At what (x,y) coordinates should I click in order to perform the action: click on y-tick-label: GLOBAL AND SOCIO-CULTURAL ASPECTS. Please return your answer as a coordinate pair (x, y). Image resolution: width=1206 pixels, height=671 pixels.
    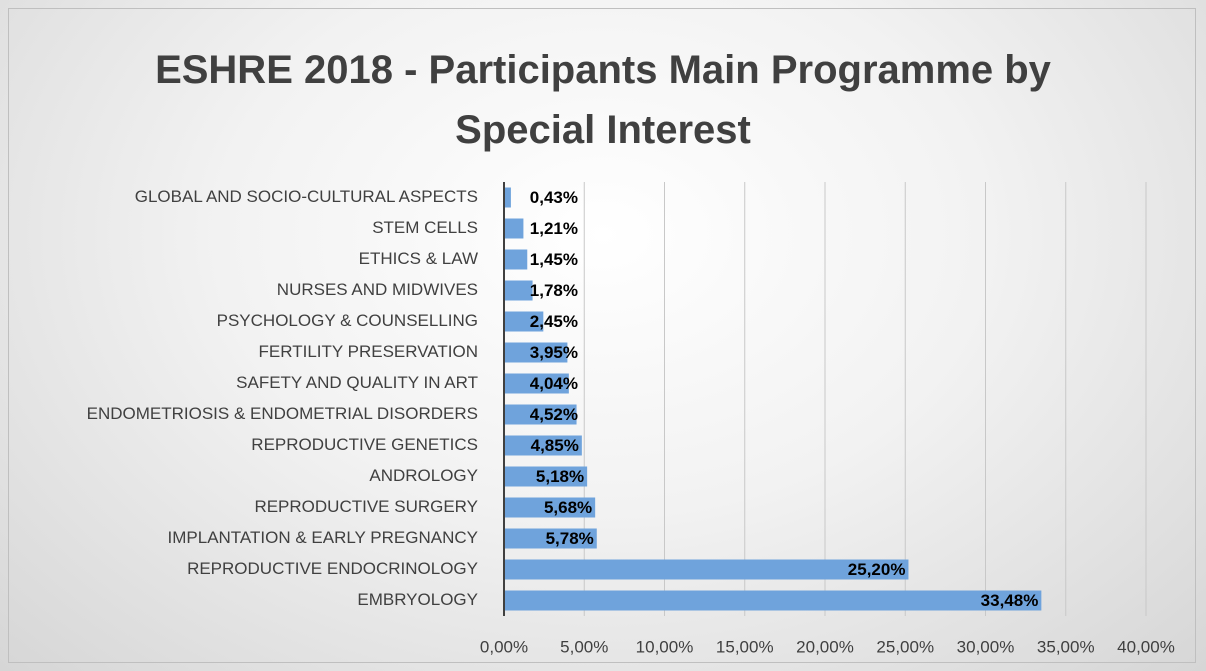
    Looking at the image, I should click on (306, 196).